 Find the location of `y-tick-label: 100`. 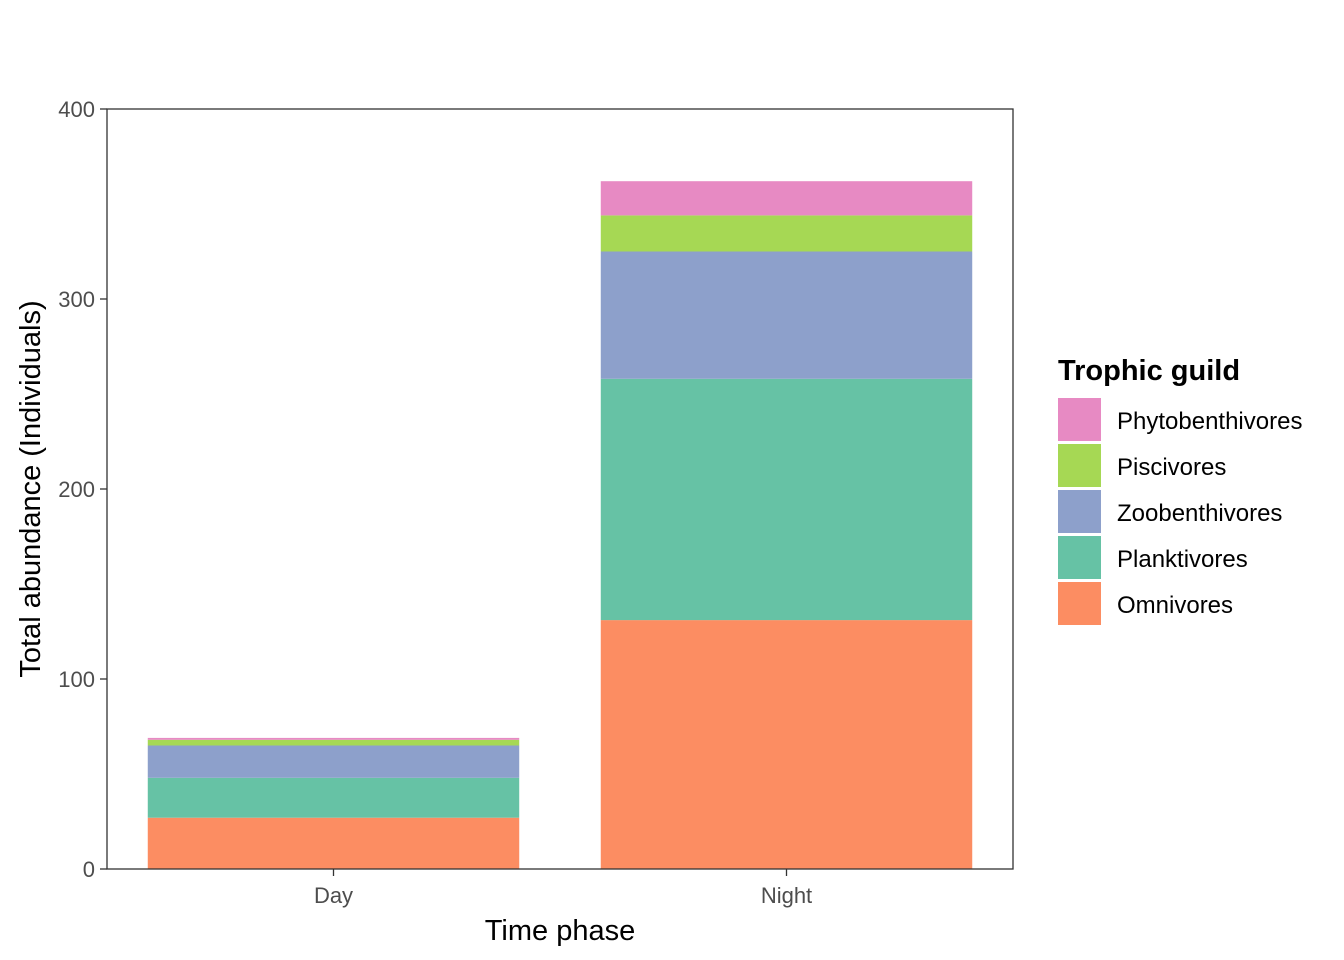

y-tick-label: 100 is located at coordinates (76, 679).